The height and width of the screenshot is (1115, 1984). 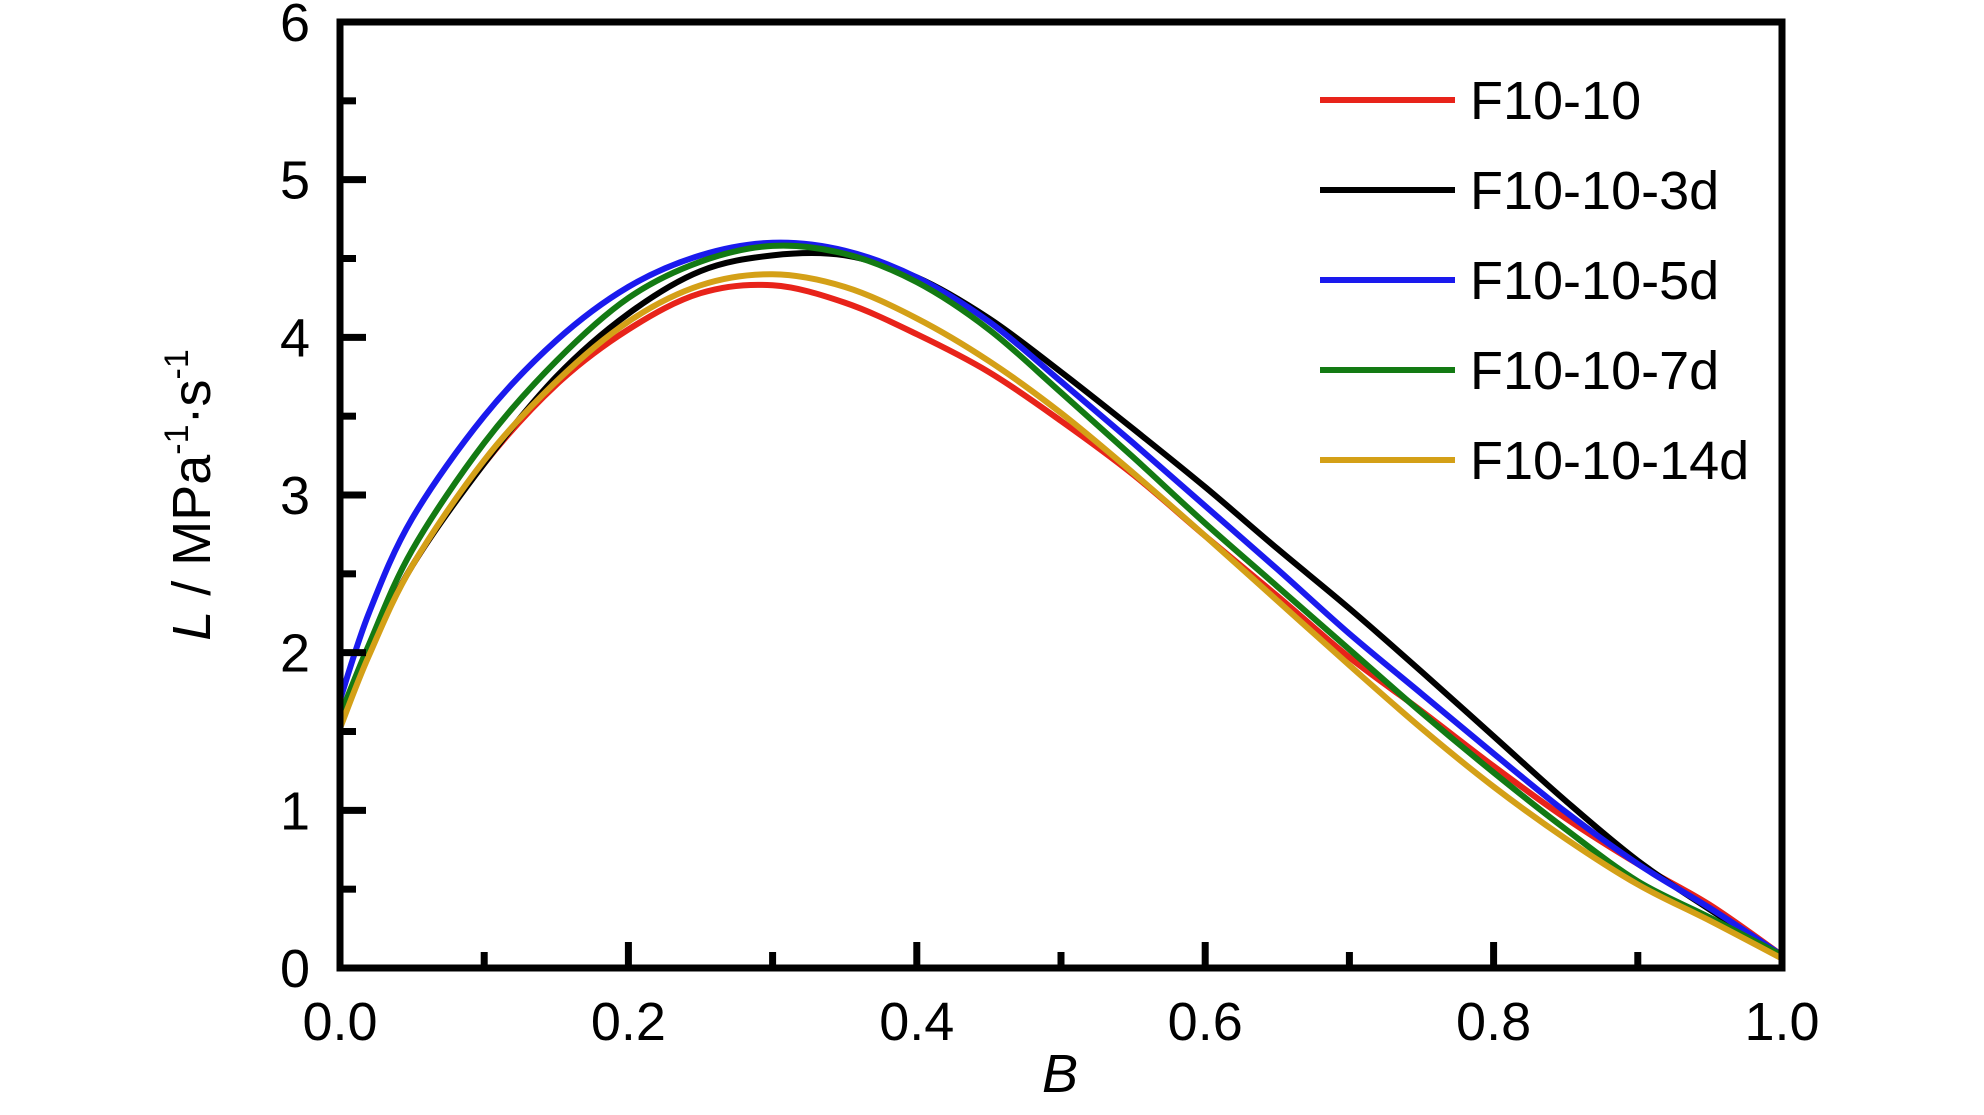 I want to click on legend-label-0: F10-10, so click(x=1555, y=101).